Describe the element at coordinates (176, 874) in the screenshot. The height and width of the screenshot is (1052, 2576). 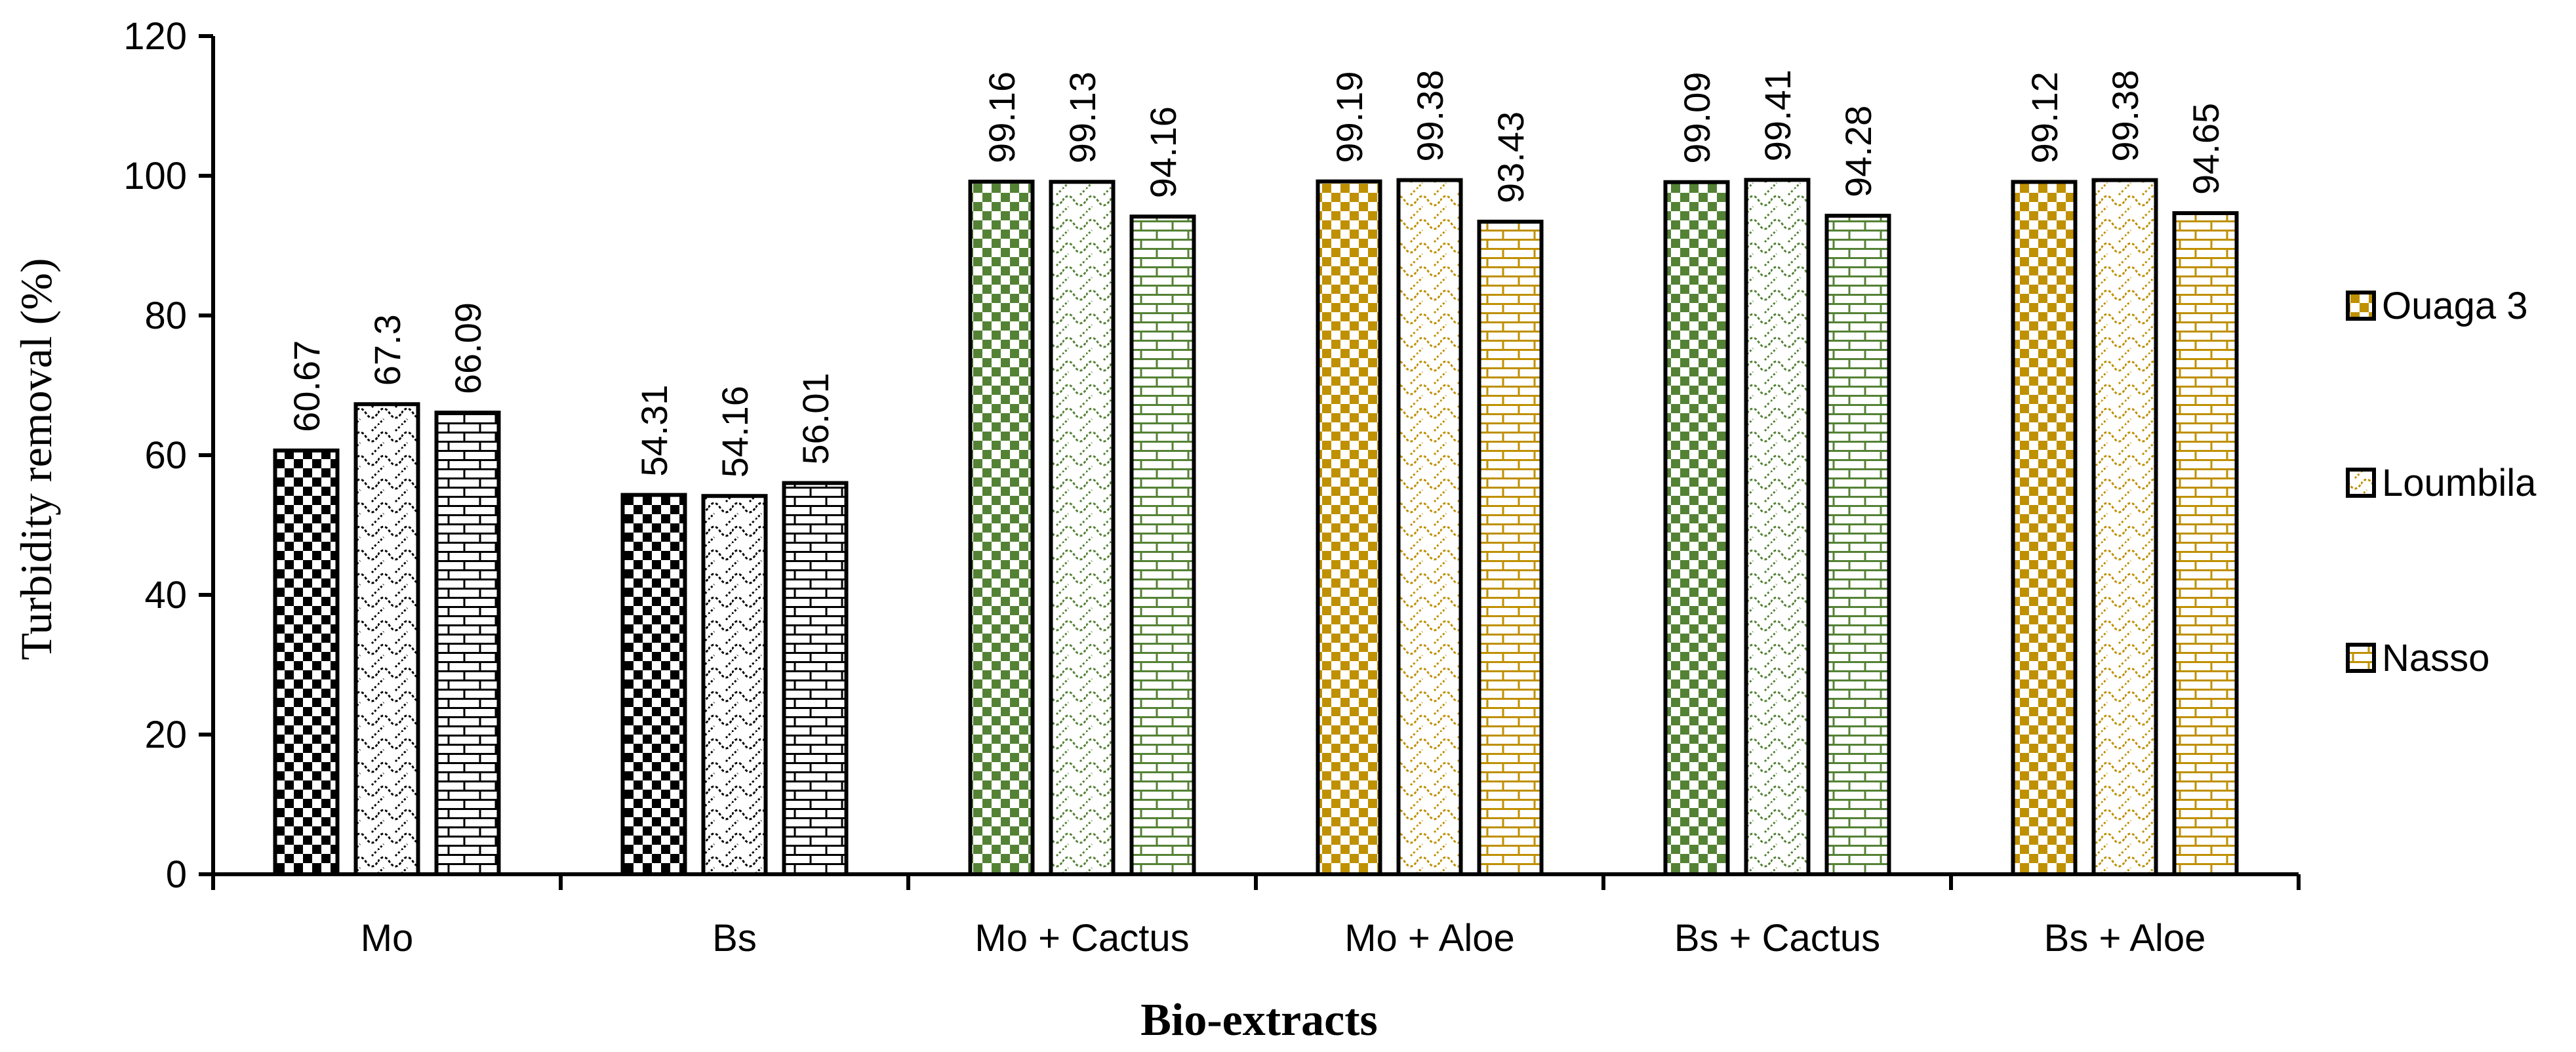
I see `y-tick-label-1: 0` at that location.